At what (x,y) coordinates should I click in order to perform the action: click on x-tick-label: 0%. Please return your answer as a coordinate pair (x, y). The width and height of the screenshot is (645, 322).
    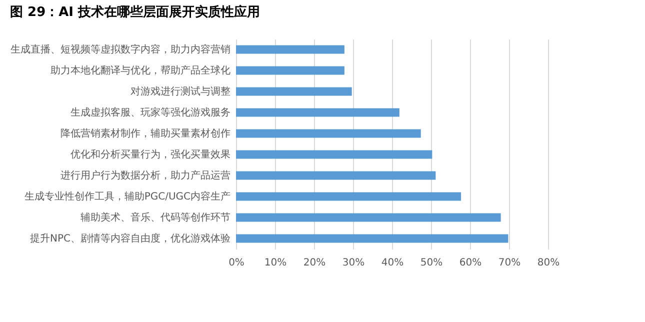
    Looking at the image, I should click on (236, 263).